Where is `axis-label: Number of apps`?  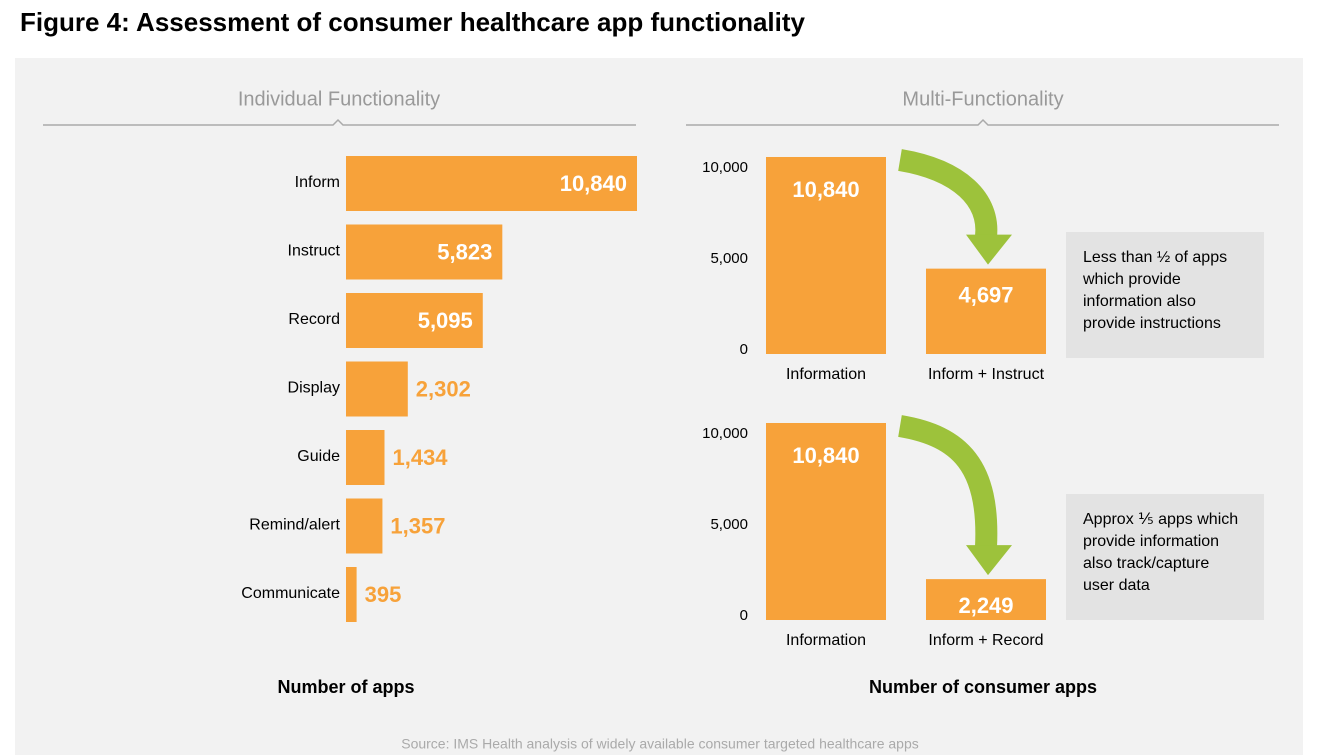 axis-label: Number of apps is located at coordinates (345, 687).